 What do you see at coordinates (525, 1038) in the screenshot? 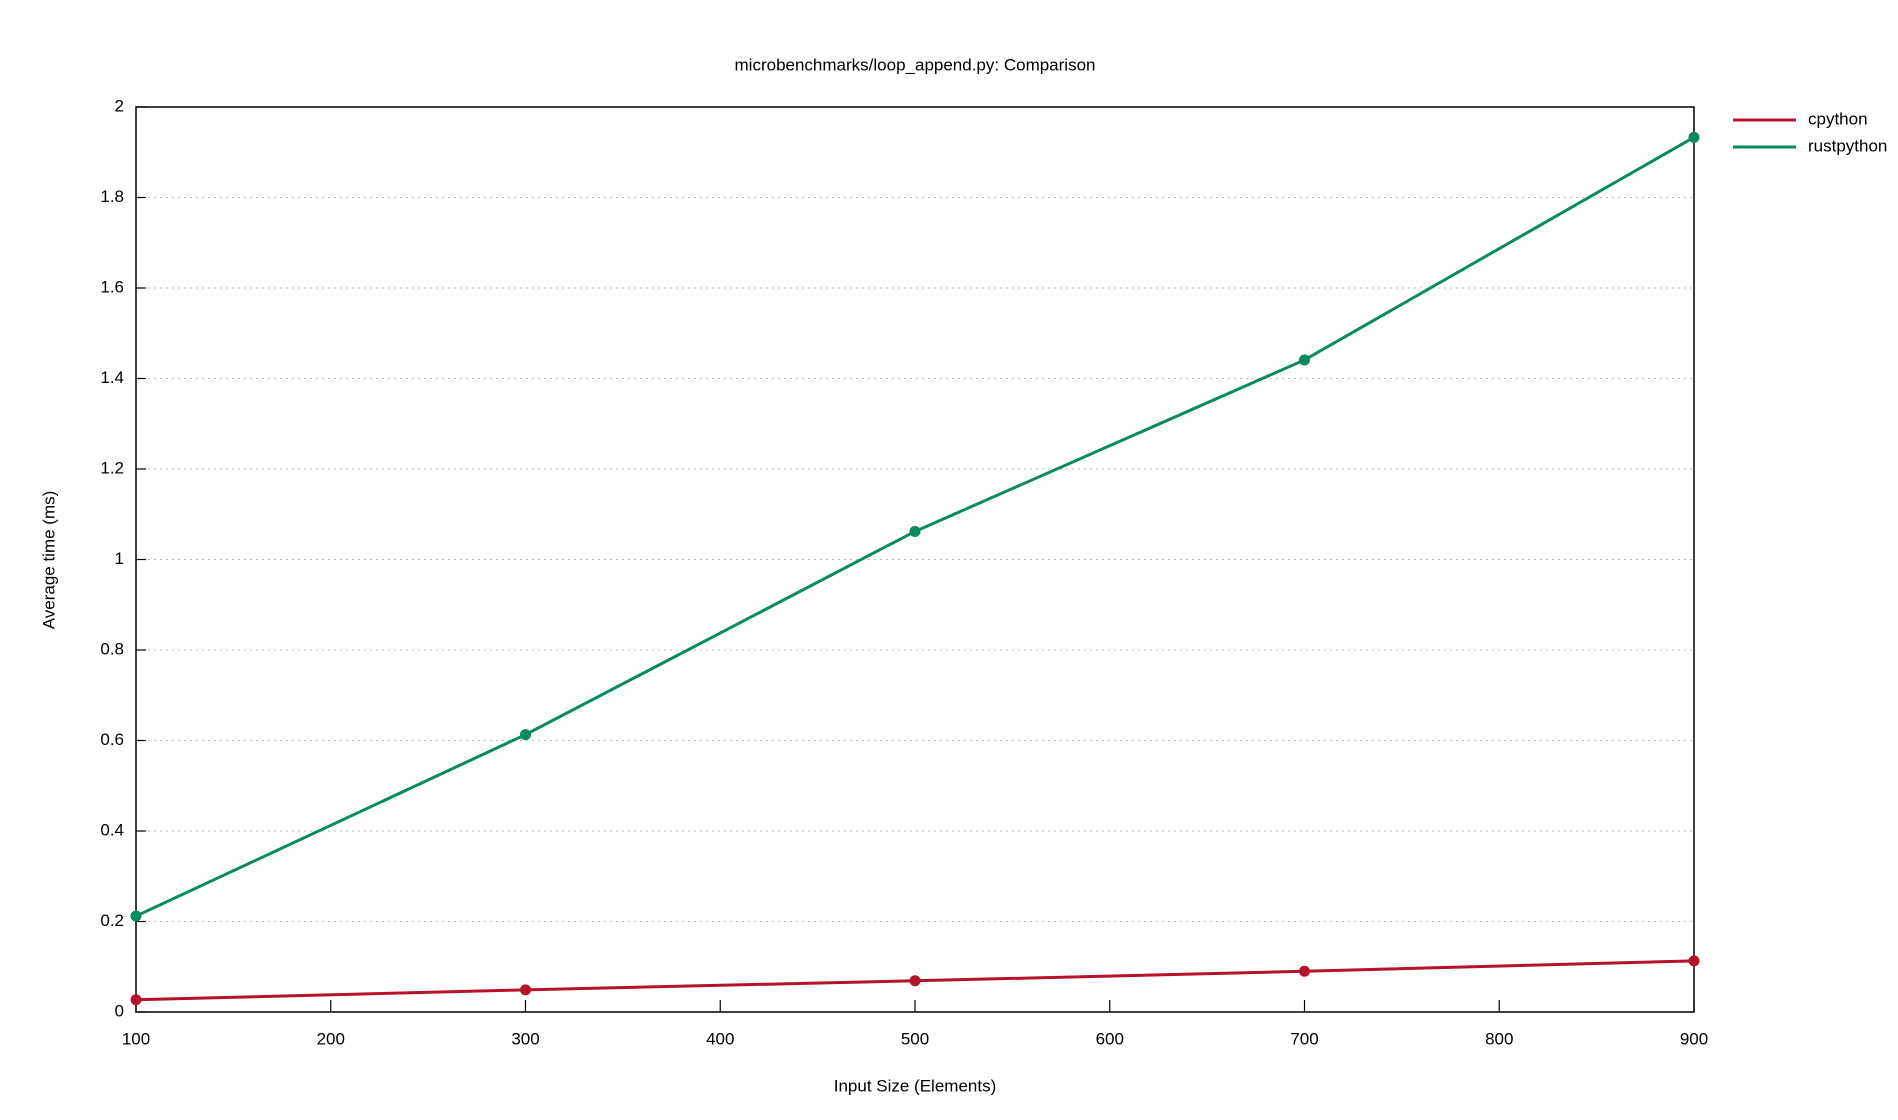
I see `x-tick-label: 300` at bounding box center [525, 1038].